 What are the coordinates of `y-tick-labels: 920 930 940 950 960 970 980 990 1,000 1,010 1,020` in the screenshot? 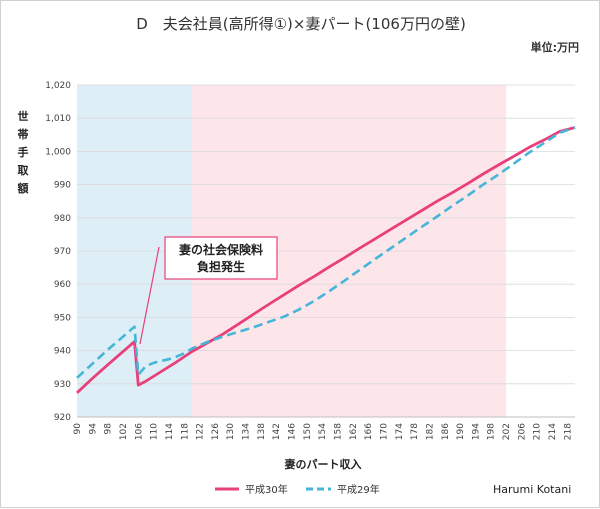 It's located at (58, 252).